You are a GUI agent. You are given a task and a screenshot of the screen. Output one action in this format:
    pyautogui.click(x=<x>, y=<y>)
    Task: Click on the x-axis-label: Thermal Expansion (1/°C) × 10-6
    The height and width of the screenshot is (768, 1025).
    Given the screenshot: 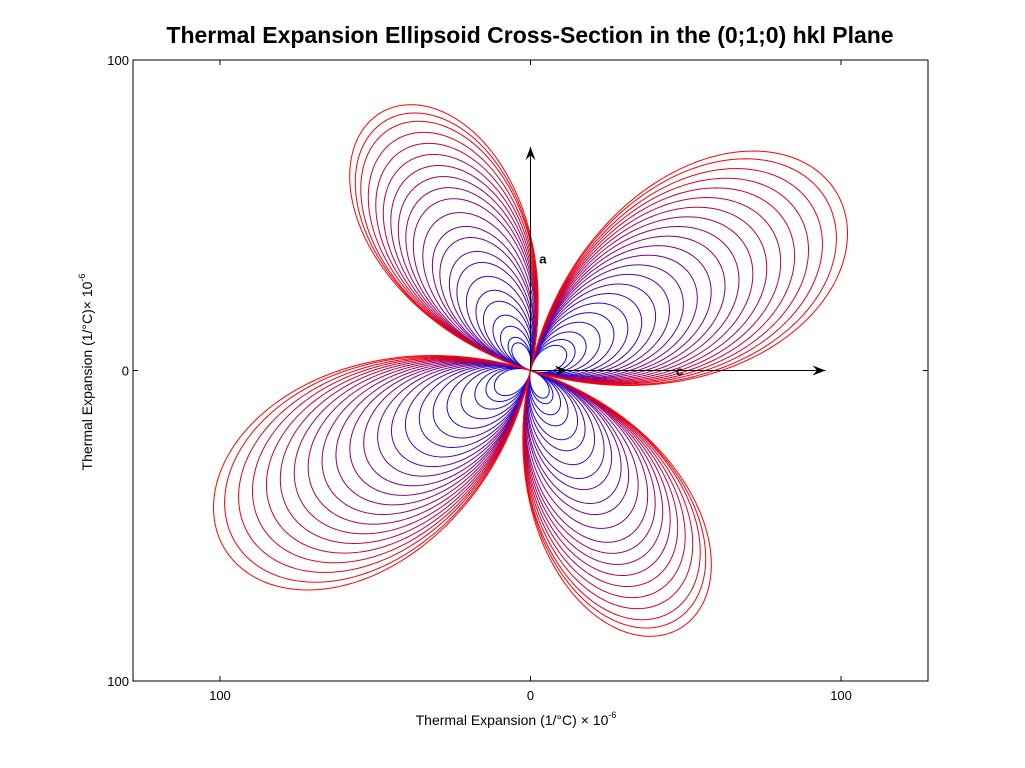 What is the action you would take?
    pyautogui.click(x=516, y=719)
    